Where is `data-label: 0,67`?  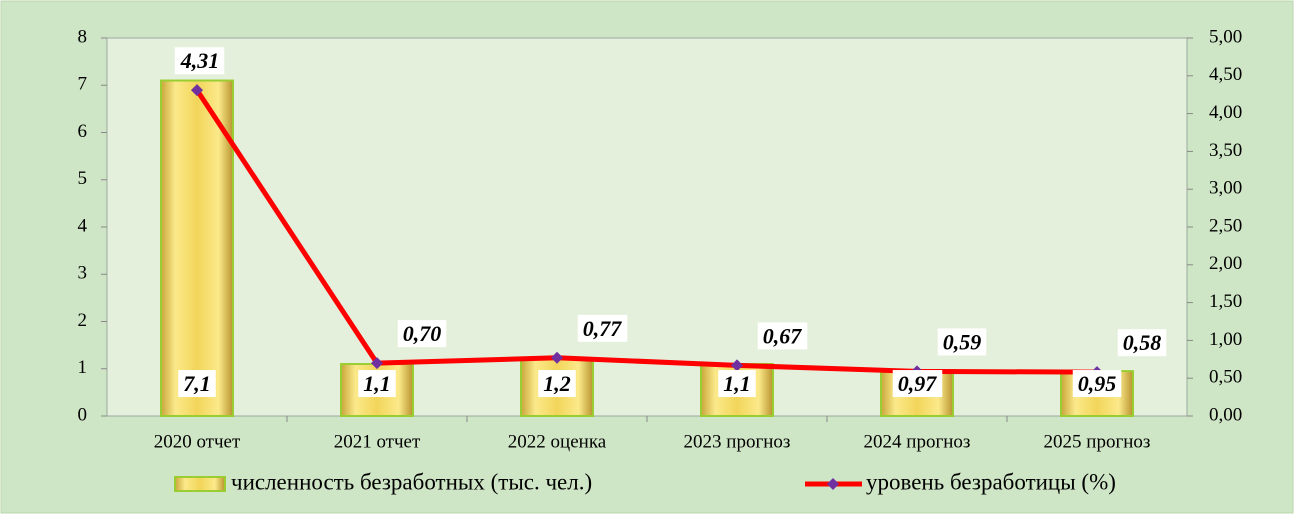 data-label: 0,67 is located at coordinates (783, 335).